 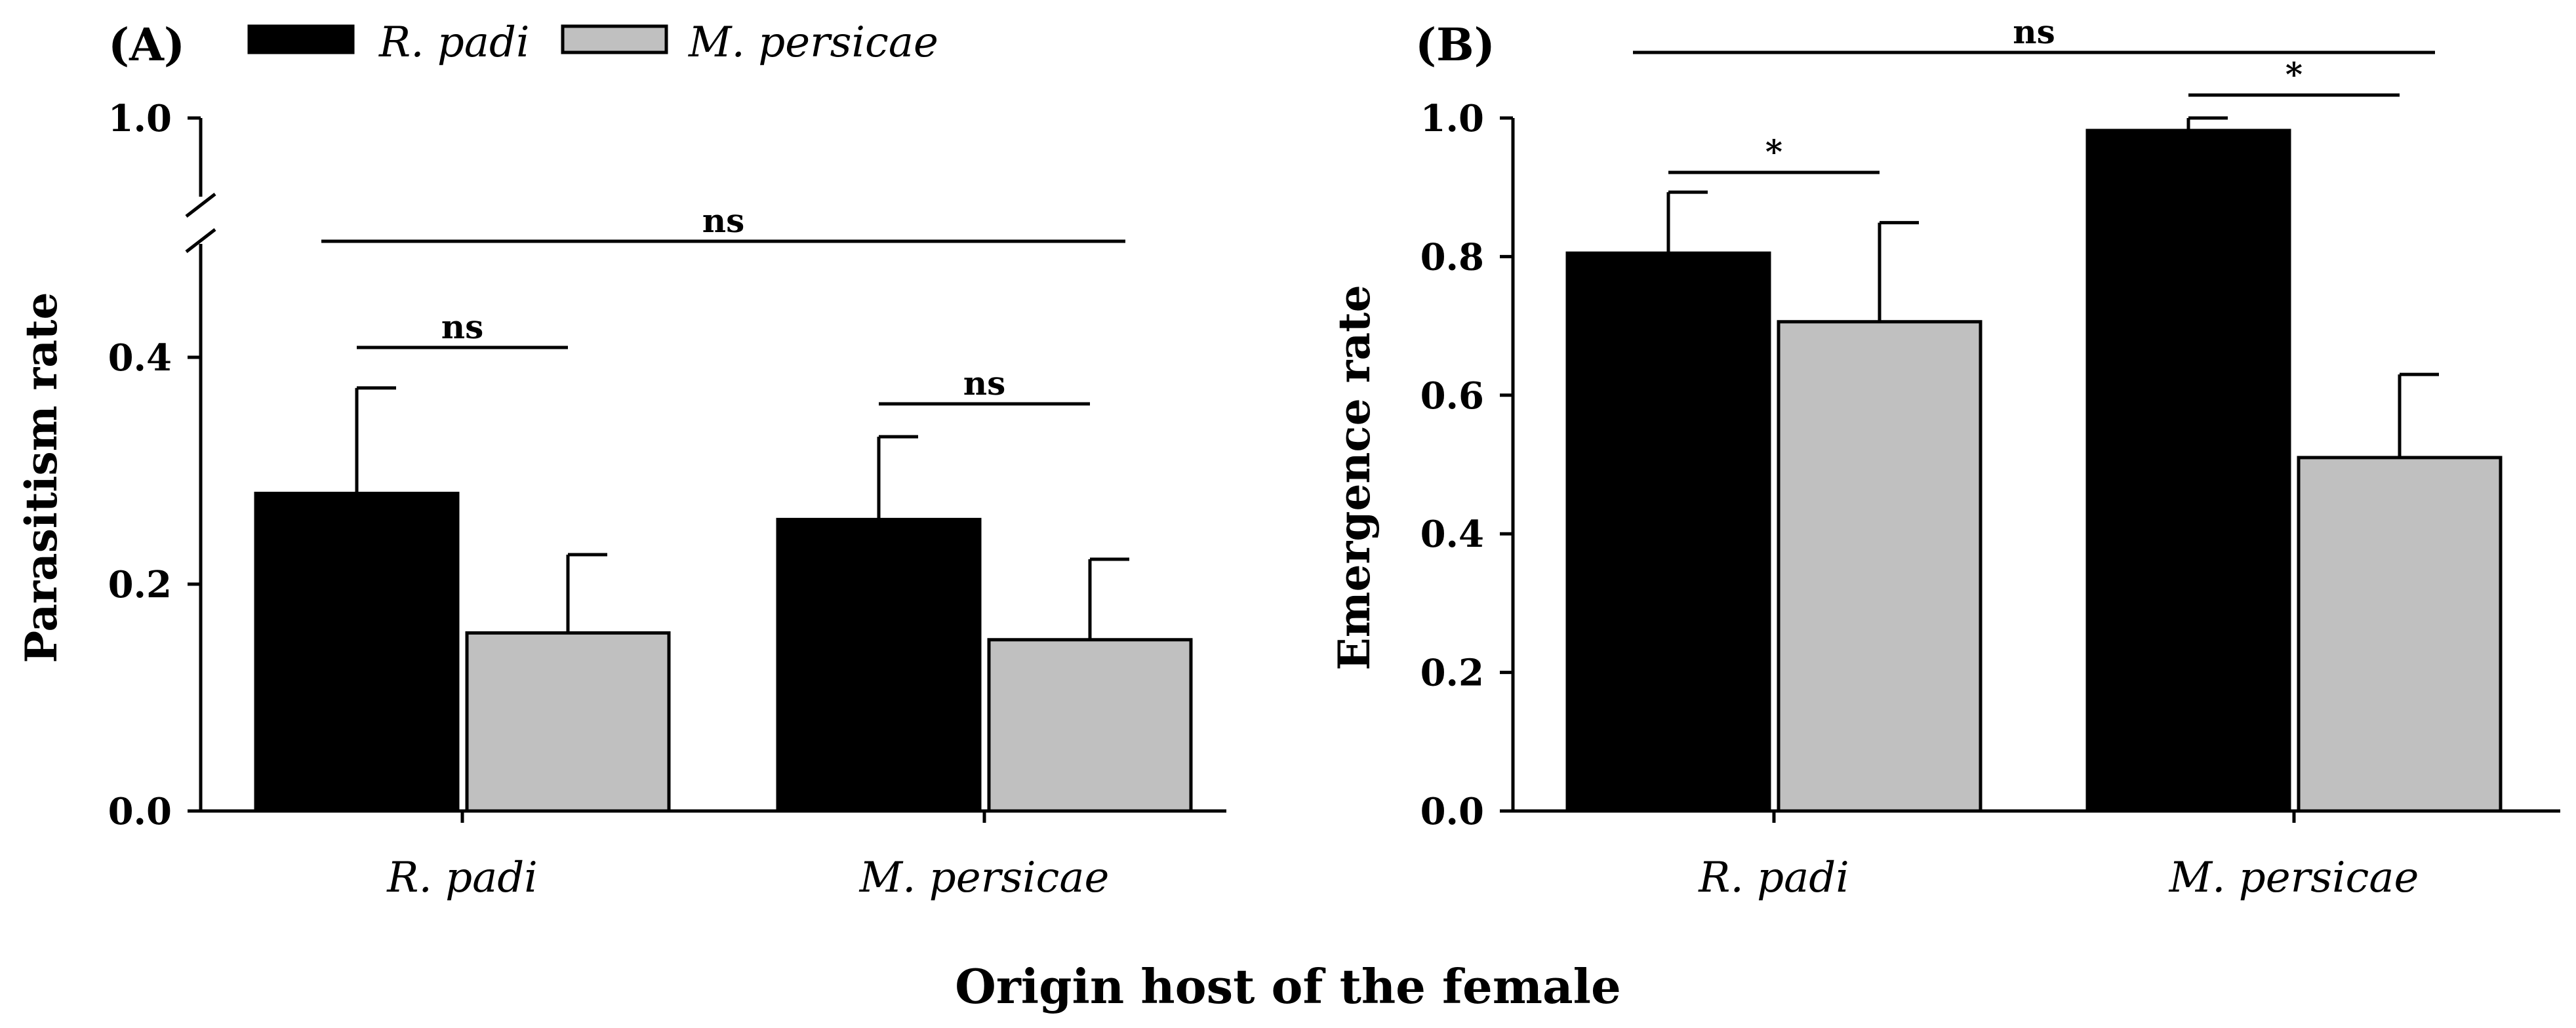 I want to click on panel-label-b: (B), so click(x=1455, y=45).